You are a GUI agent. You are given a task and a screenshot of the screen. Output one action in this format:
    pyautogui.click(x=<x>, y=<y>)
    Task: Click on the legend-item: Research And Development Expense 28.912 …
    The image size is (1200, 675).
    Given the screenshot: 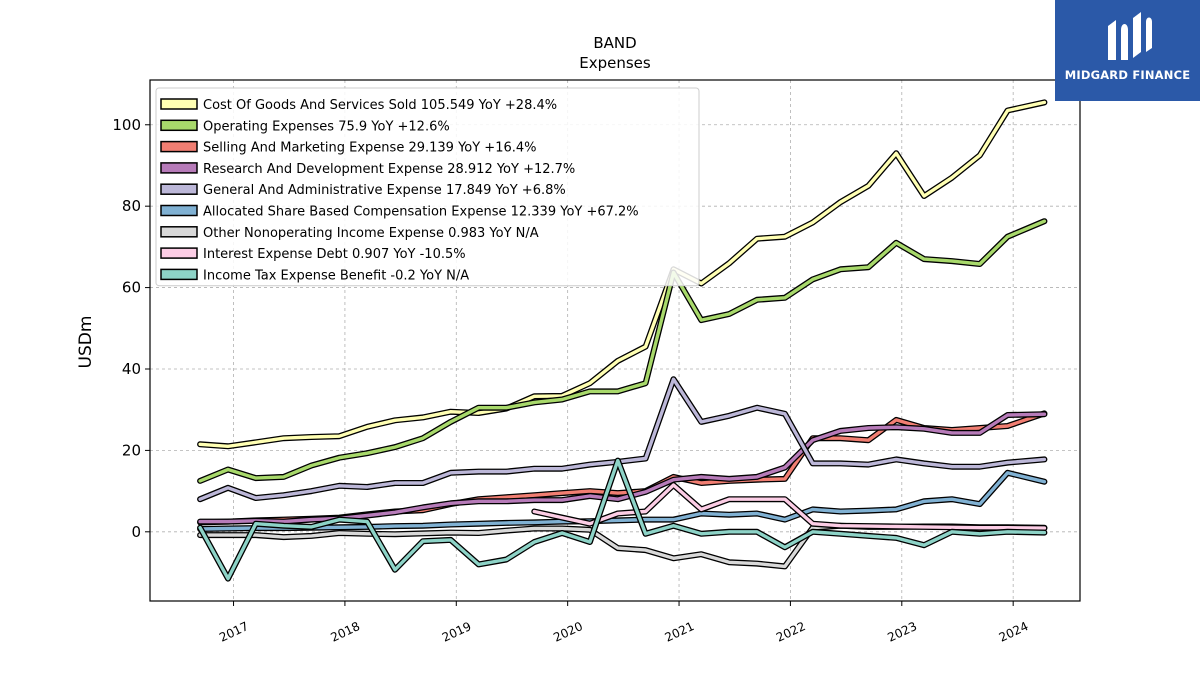 What is the action you would take?
    pyautogui.click(x=367, y=169)
    